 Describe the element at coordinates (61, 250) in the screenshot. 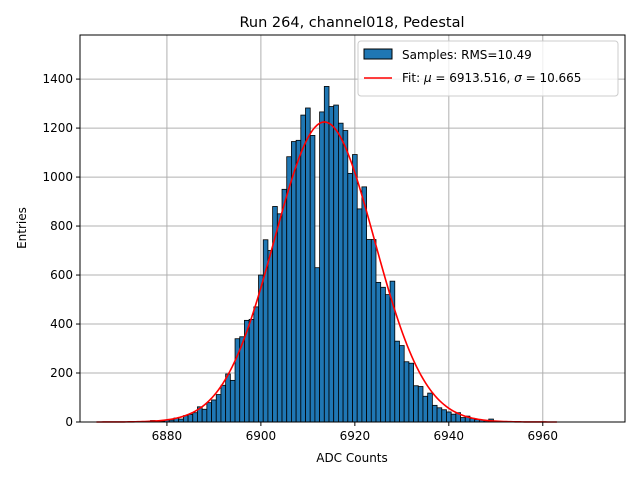

I see `y-axis-ticks: 0 200 400 600 800 1000 1200 1400` at that location.